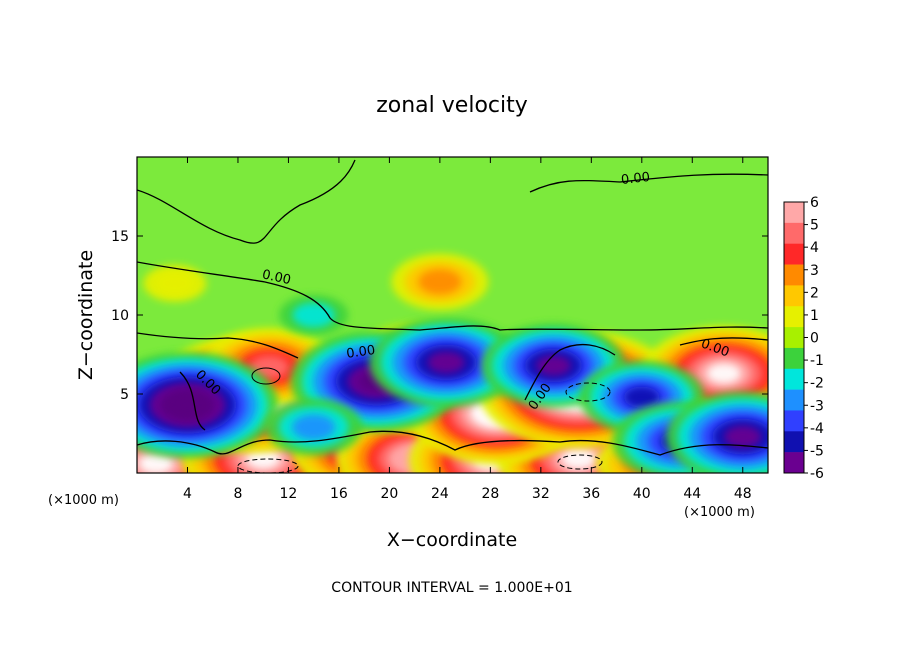  Describe the element at coordinates (814, 248) in the screenshot. I see `colorbar-tick-label: 4` at that location.